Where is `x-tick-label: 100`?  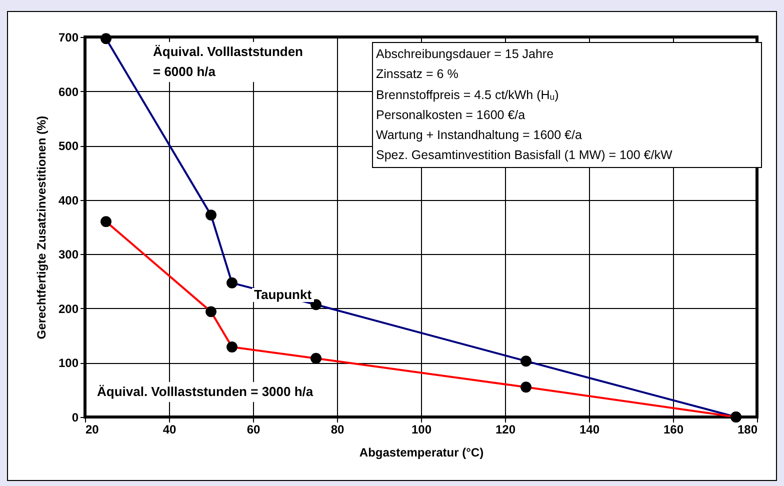
x-tick-label: 100 is located at coordinates (421, 429).